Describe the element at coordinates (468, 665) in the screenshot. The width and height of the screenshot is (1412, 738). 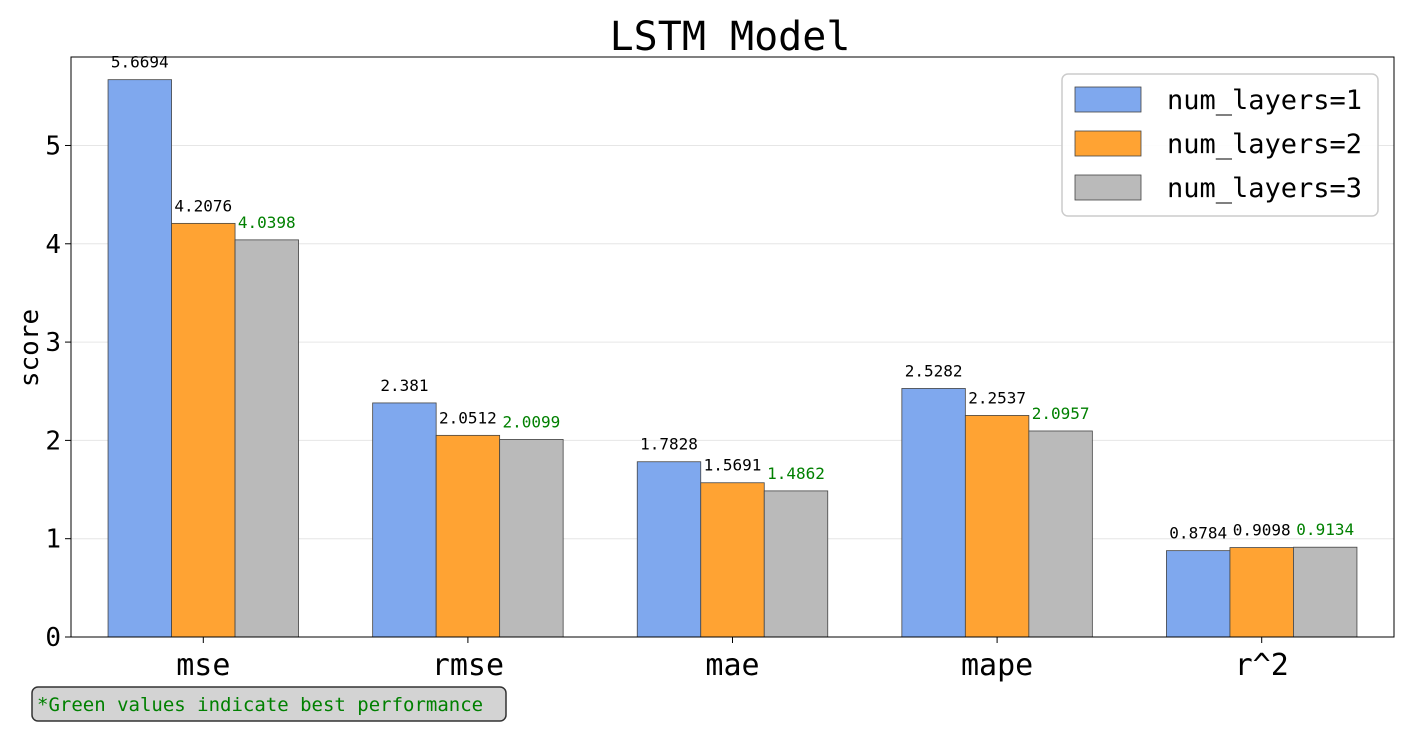
I see `x-tick-label: rmse` at that location.